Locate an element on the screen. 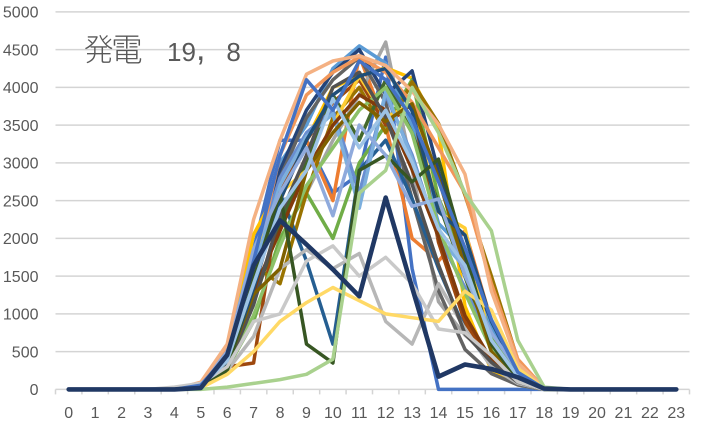 This screenshot has height=430, width=720. svg-text: 1000 is located at coordinates (21, 315).